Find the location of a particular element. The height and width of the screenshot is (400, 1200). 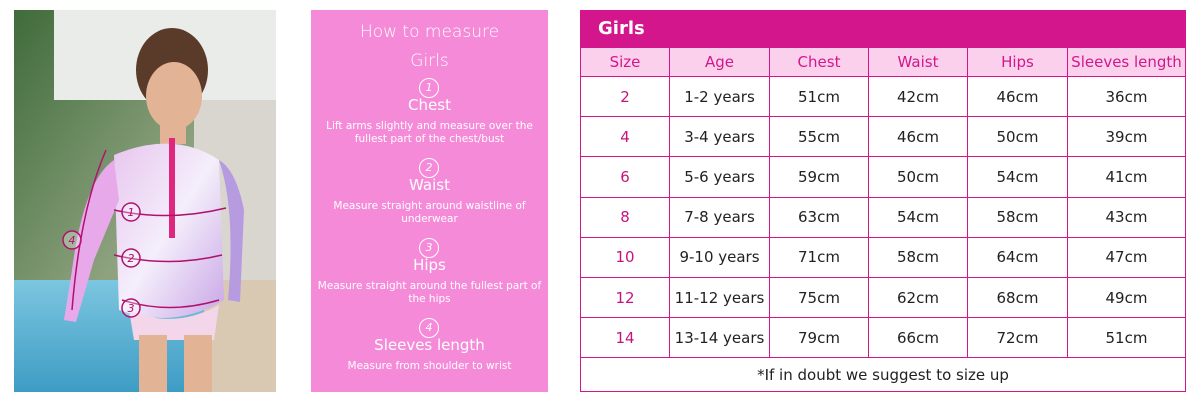

panel-title: How to measure is located at coordinates (429, 32).